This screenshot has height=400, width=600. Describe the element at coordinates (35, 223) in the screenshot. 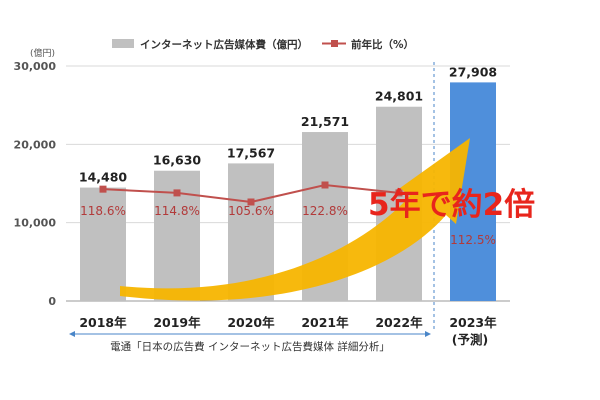

I see `y-tick-label: 10,000` at that location.